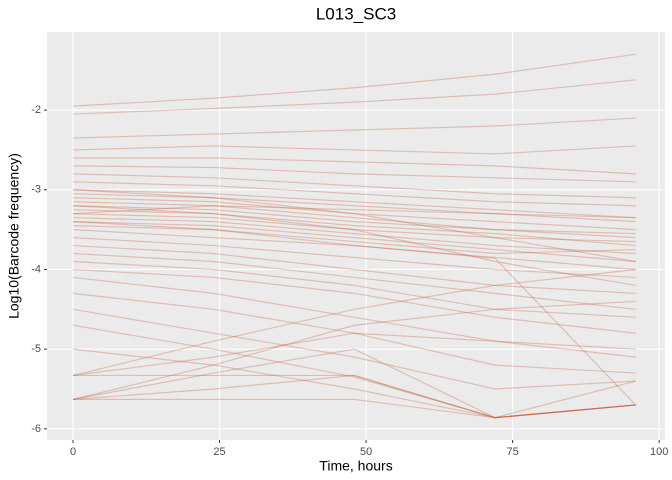  I want to click on x-tick-label: 100, so click(659, 452).